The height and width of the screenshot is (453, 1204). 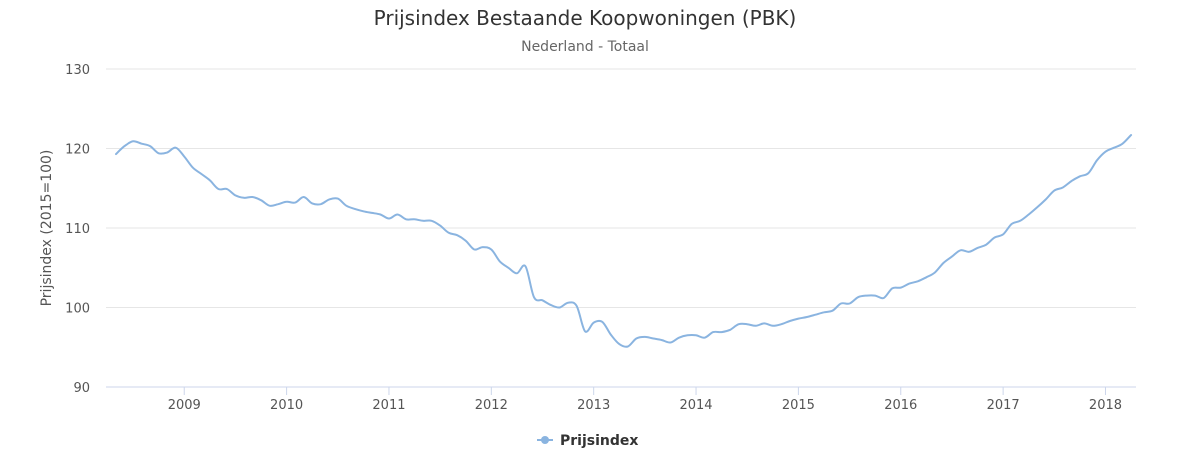 I want to click on legend-label: Prijsindex, so click(x=599, y=441).